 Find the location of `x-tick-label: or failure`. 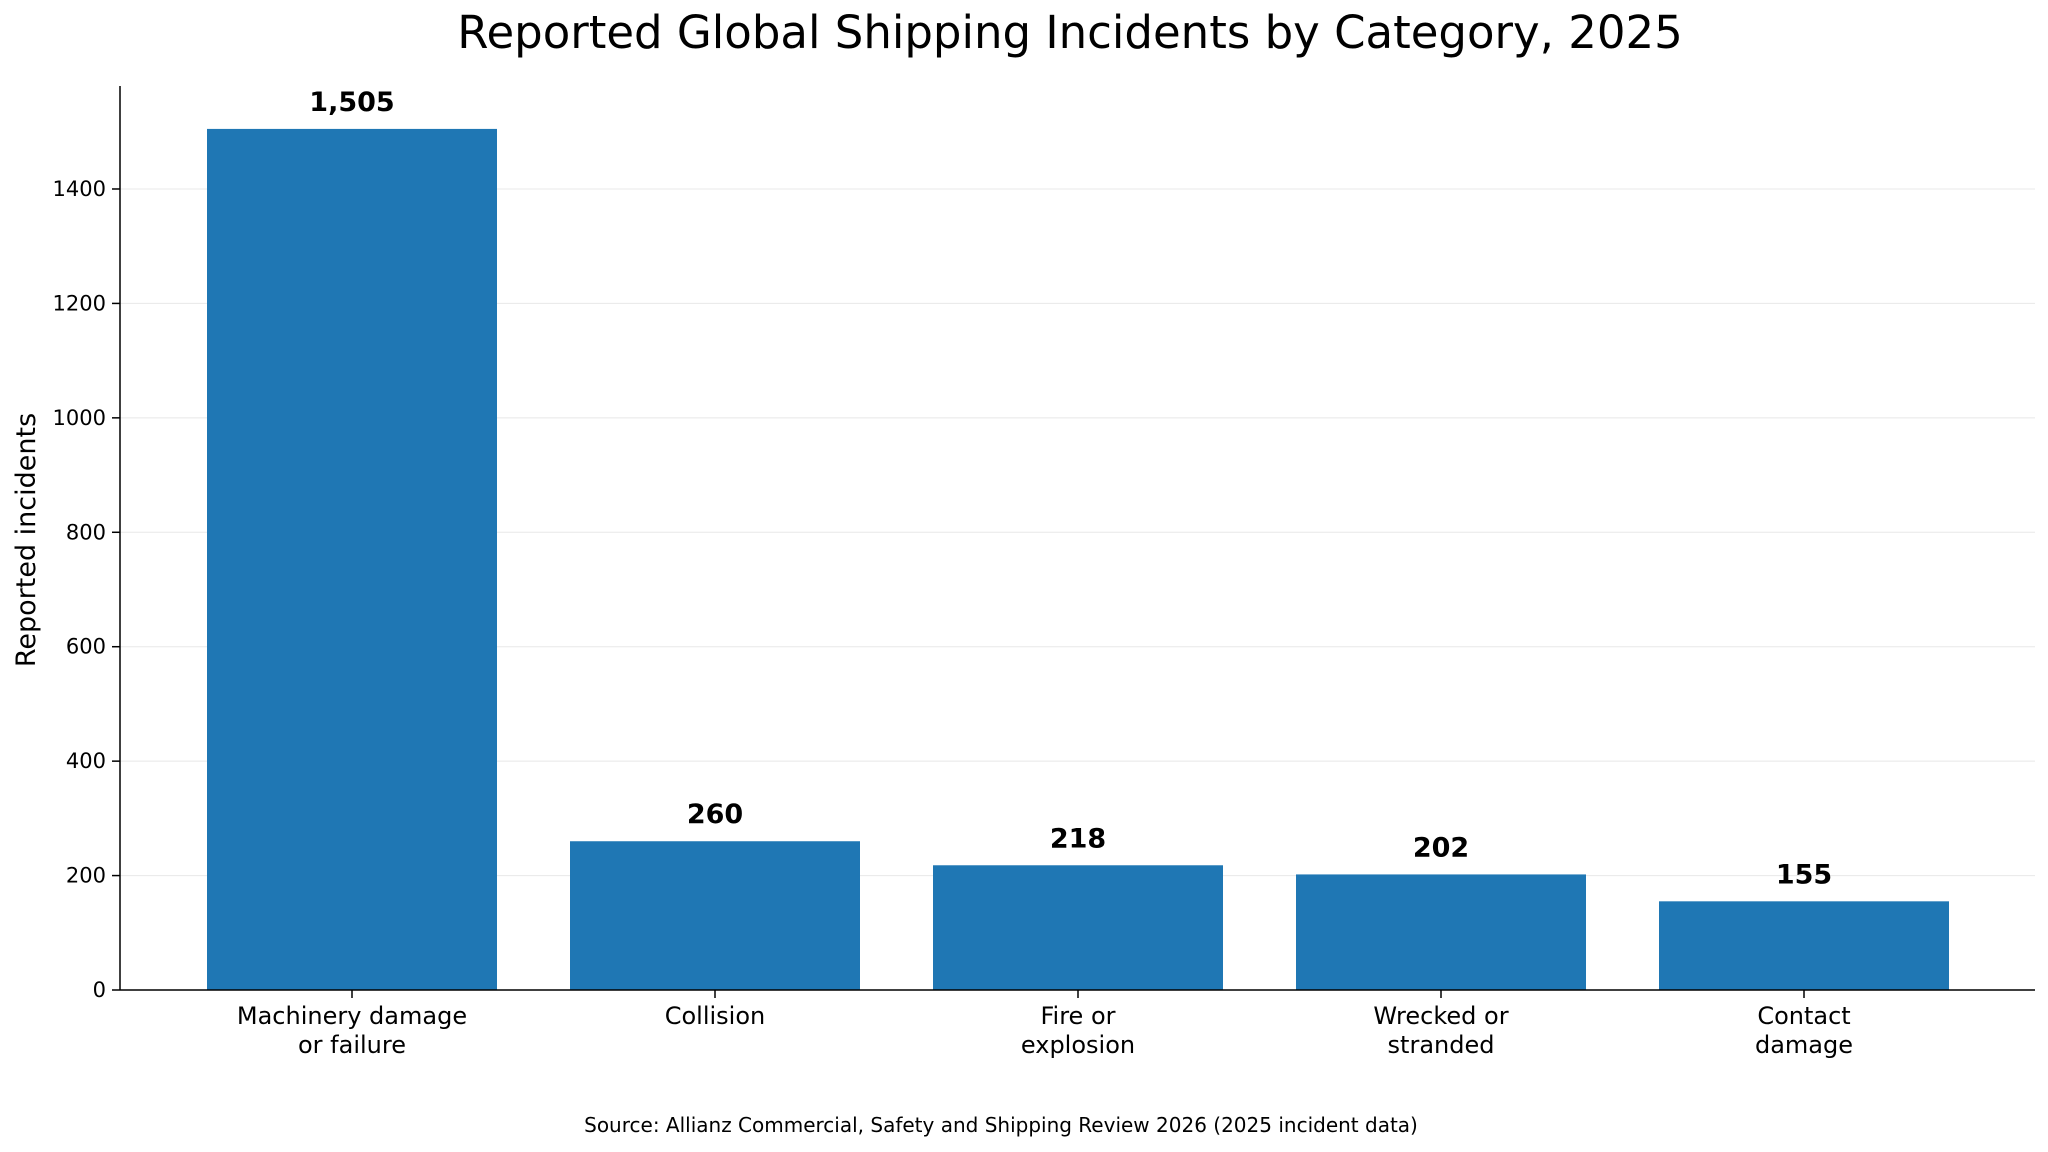

x-tick-label: or failure is located at coordinates (352, 1045).